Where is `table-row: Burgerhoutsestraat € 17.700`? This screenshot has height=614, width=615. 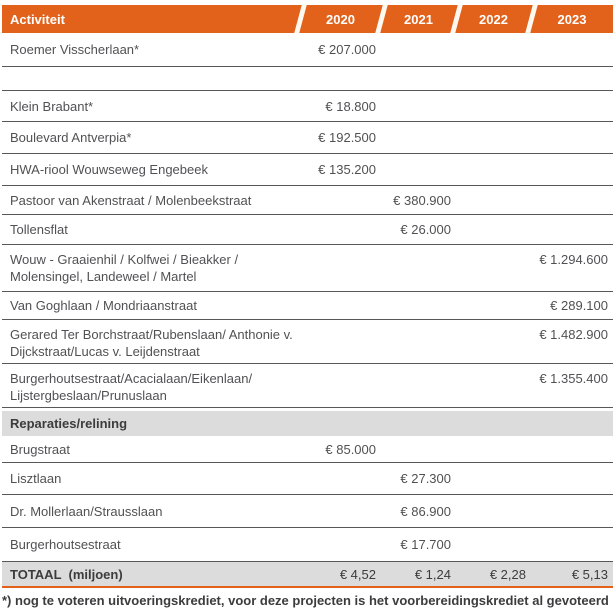
table-row: Burgerhoutsestraat € 17.700 is located at coordinates (307, 544).